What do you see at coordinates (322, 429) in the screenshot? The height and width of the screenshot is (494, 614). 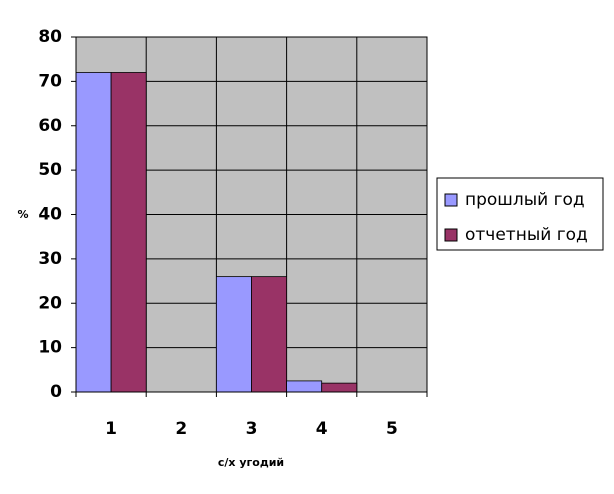 I see `x-tick-label: 4` at bounding box center [322, 429].